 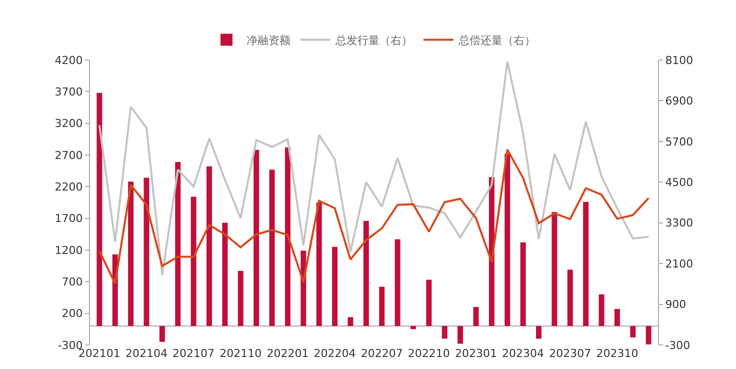 I want to click on x-tick-label: 202107, so click(x=193, y=353).